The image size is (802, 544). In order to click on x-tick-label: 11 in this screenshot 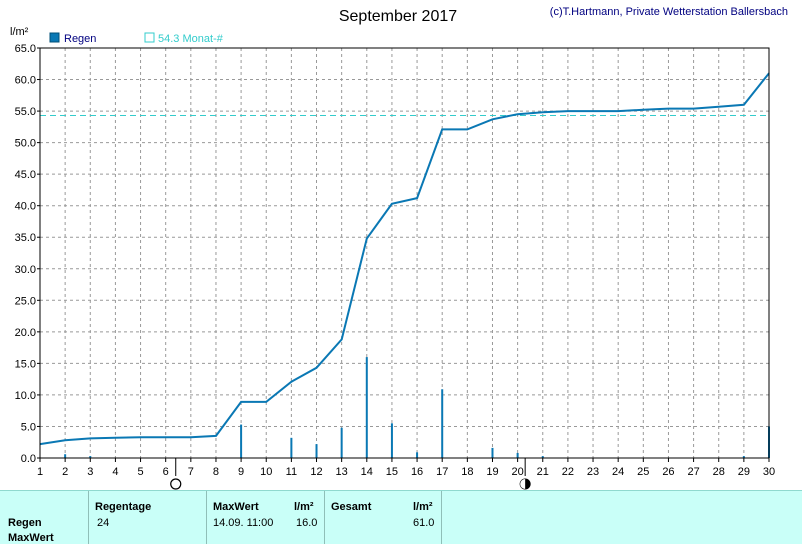, I will do `click(291, 472)`.